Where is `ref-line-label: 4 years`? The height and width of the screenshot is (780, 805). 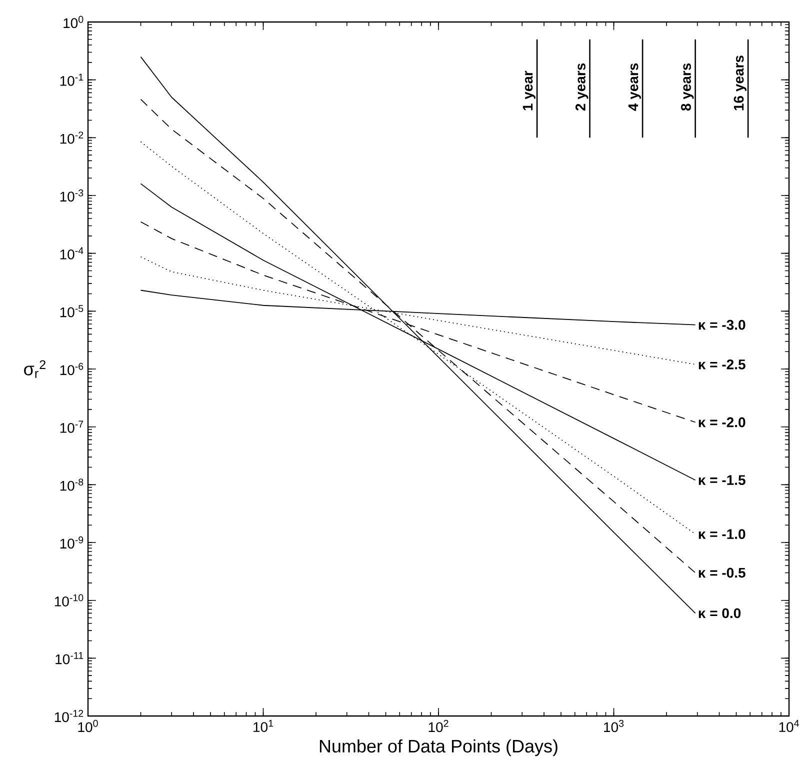
ref-line-label: 4 years is located at coordinates (634, 87).